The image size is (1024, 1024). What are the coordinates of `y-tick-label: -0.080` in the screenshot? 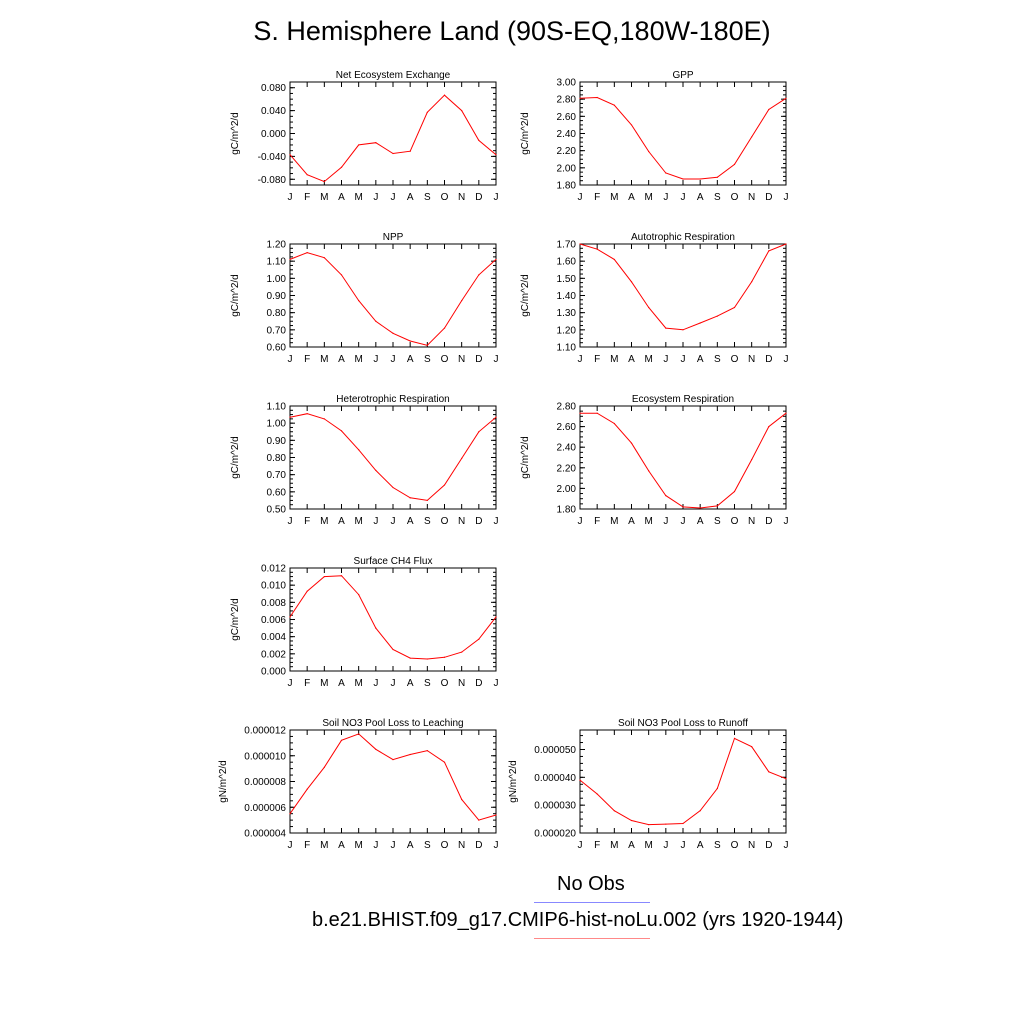 It's located at (272, 180).